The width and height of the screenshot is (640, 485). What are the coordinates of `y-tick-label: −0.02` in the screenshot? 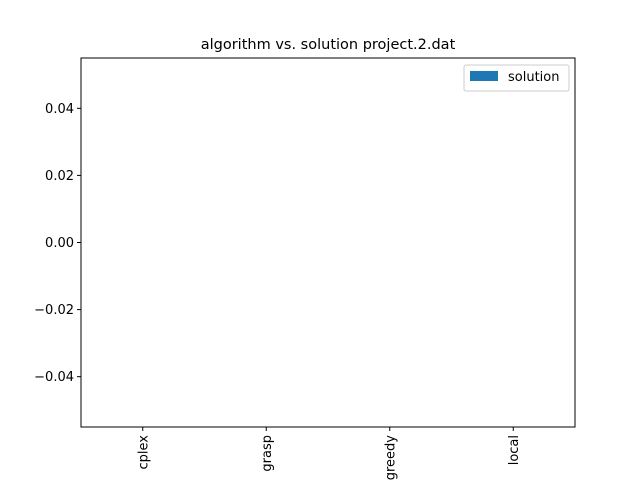 It's located at (54, 310).